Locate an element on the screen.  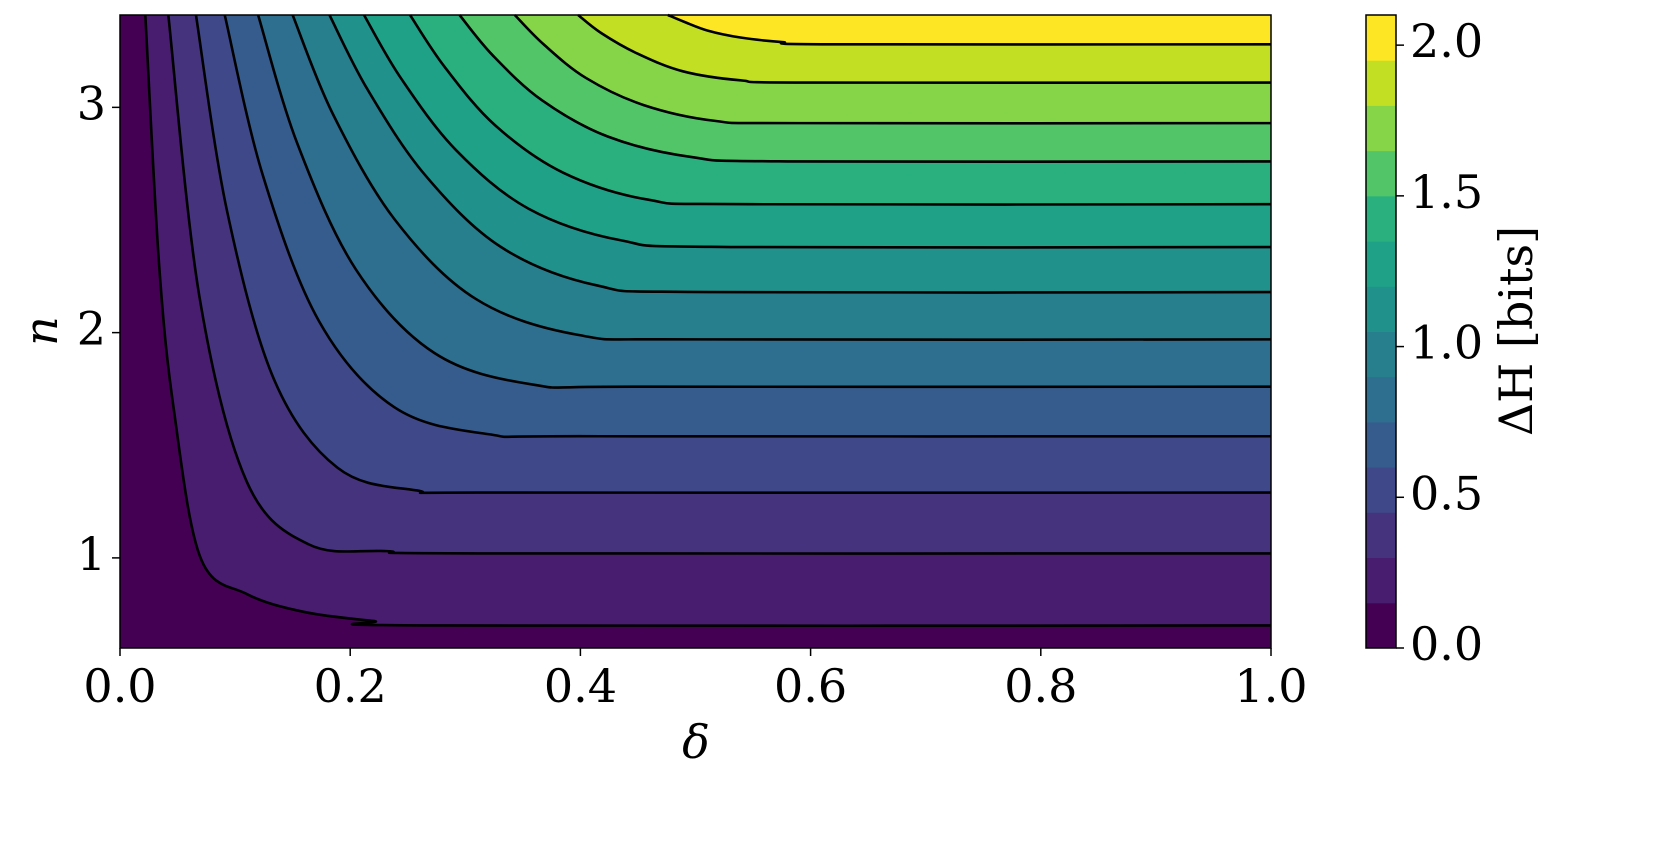
x-axis-label: δ is located at coordinates (696, 742).